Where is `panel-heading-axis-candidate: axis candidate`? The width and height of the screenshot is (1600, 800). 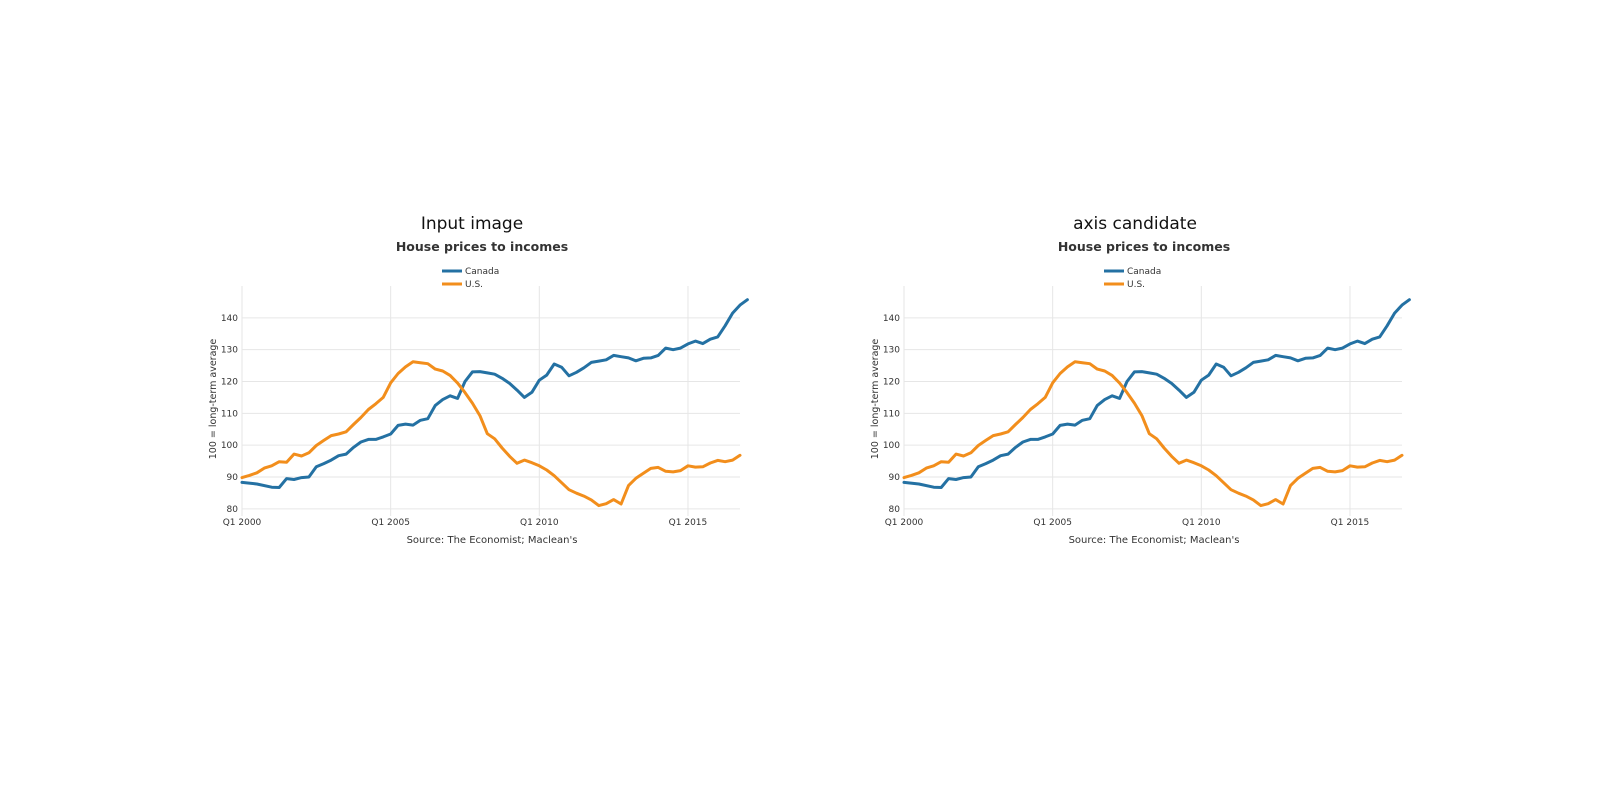
panel-heading-axis-candidate: axis candidate is located at coordinates (1135, 224).